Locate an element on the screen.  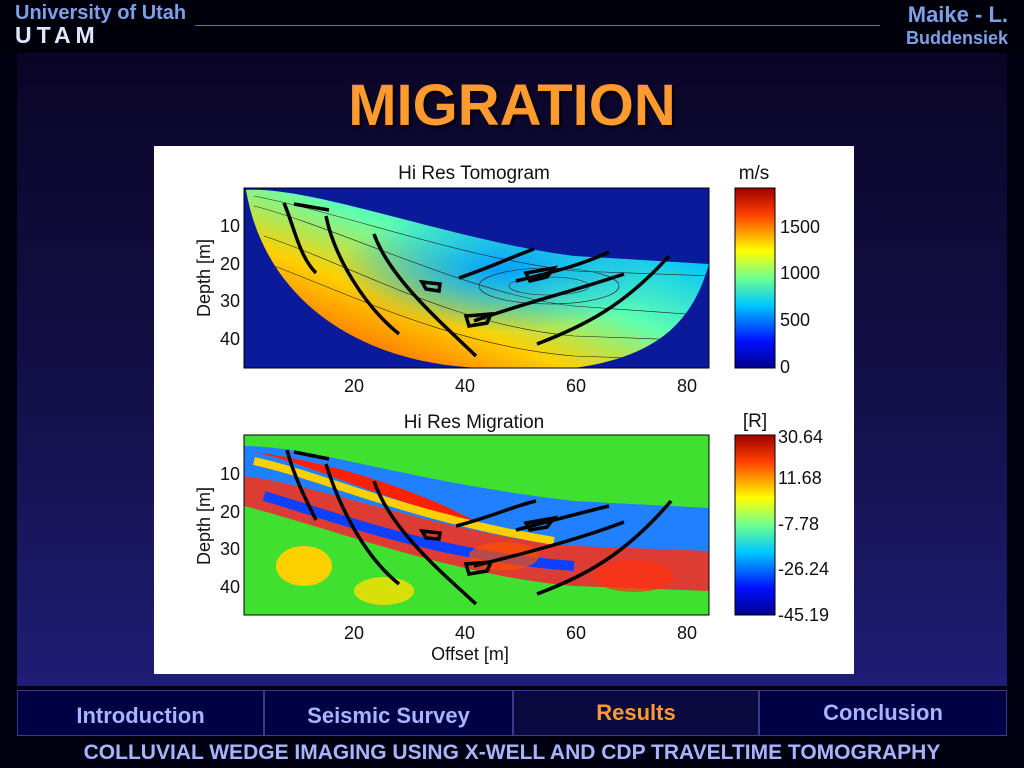
bottom-colorbar-tick: -7.78 is located at coordinates (798, 524).